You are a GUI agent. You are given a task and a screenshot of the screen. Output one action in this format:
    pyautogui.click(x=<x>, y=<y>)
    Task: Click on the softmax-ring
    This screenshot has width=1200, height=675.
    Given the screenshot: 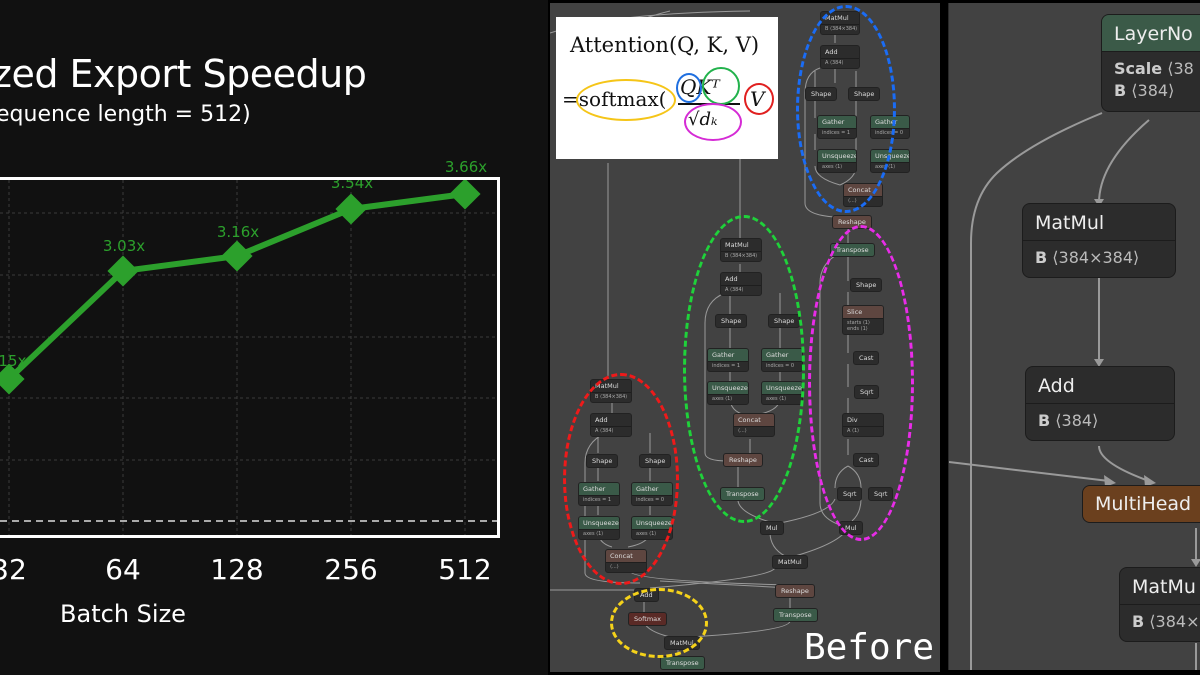 What is the action you would take?
    pyautogui.click(x=626, y=100)
    